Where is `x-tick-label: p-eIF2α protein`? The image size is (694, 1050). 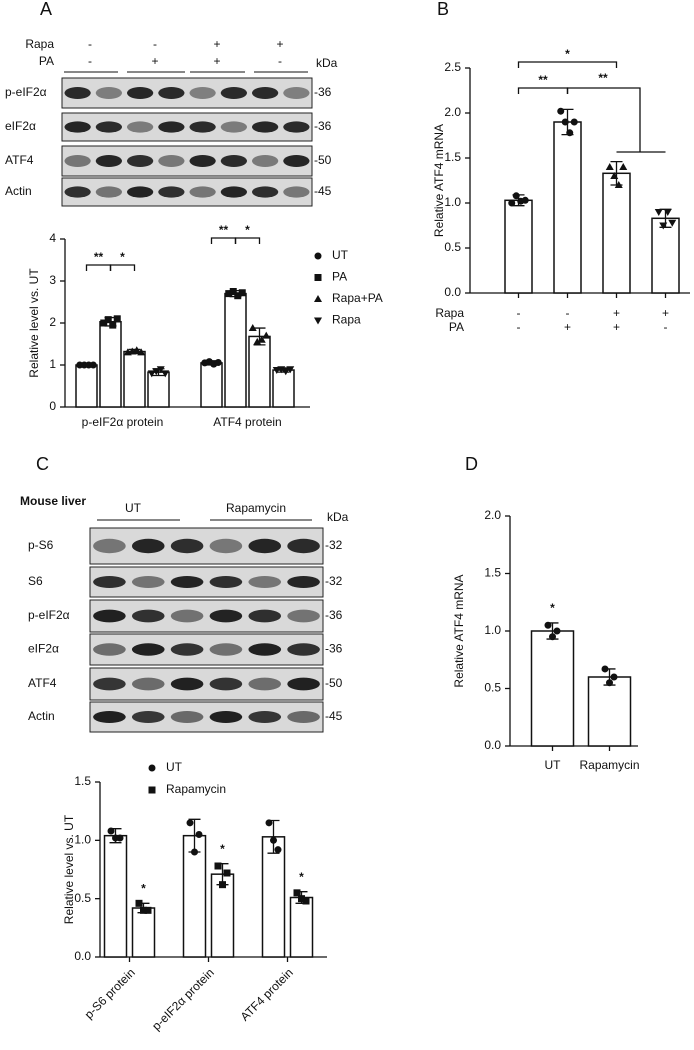
x-tick-label: p-eIF2α protein is located at coordinates (183, 999).